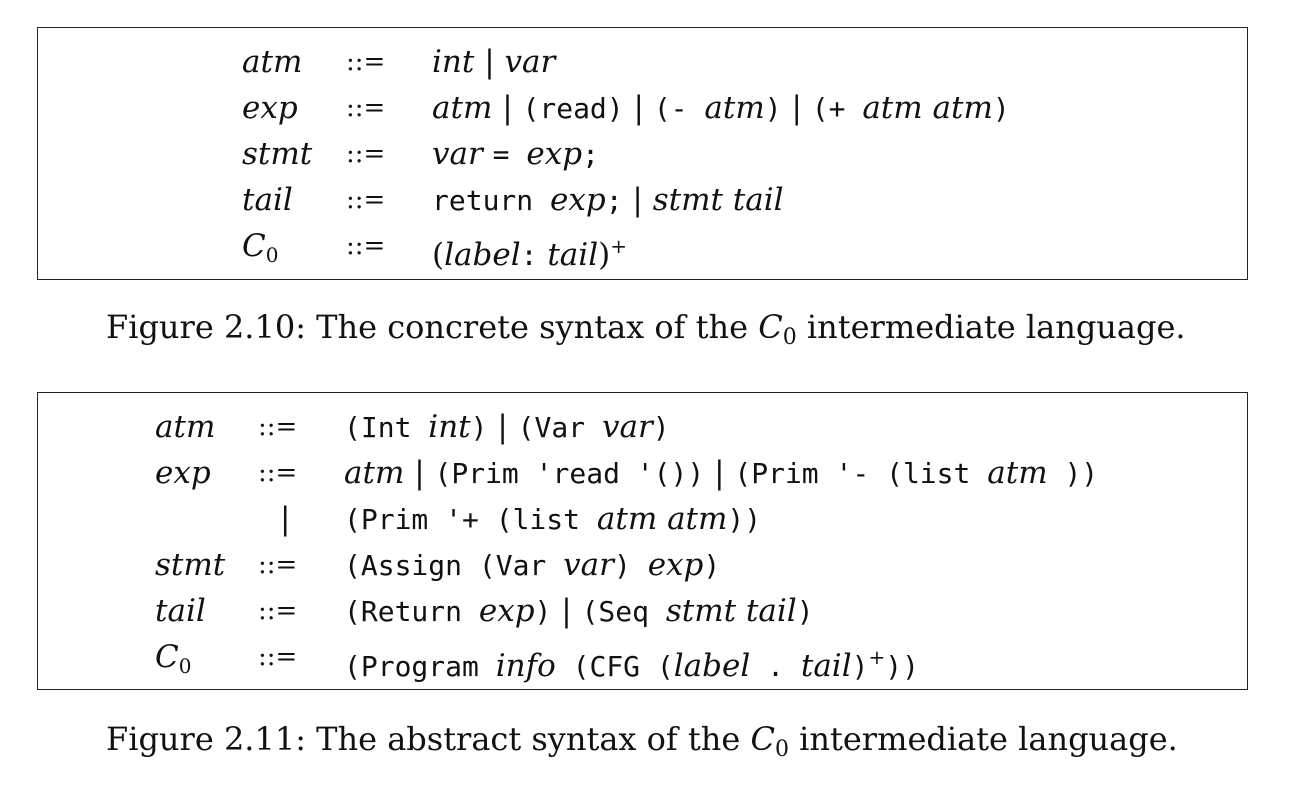 Image resolution: width=1291 pixels, height=786 pixels. What do you see at coordinates (428, 739) in the screenshot?
I see `caption-text: Figure 2.11: The abstract syntax of the` at bounding box center [428, 739].